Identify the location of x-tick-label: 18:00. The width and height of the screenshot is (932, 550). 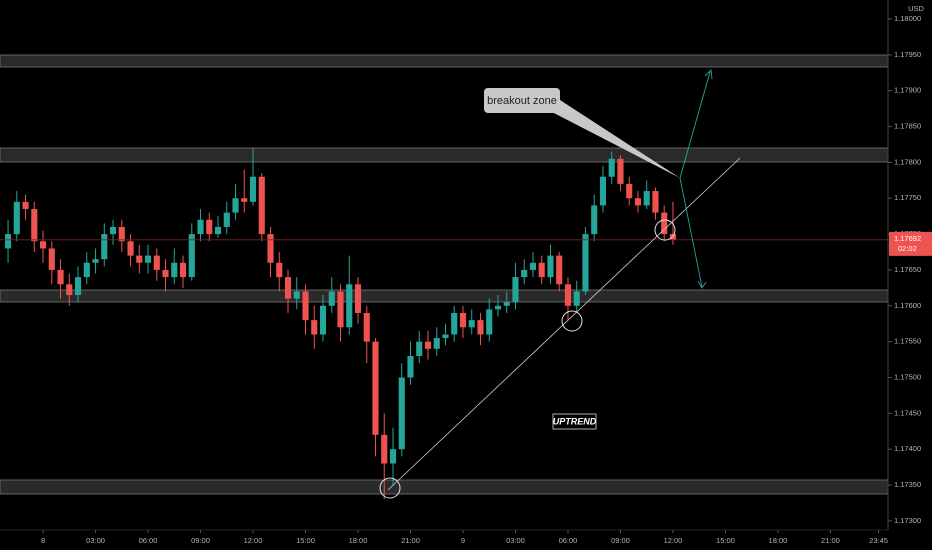
(358, 540).